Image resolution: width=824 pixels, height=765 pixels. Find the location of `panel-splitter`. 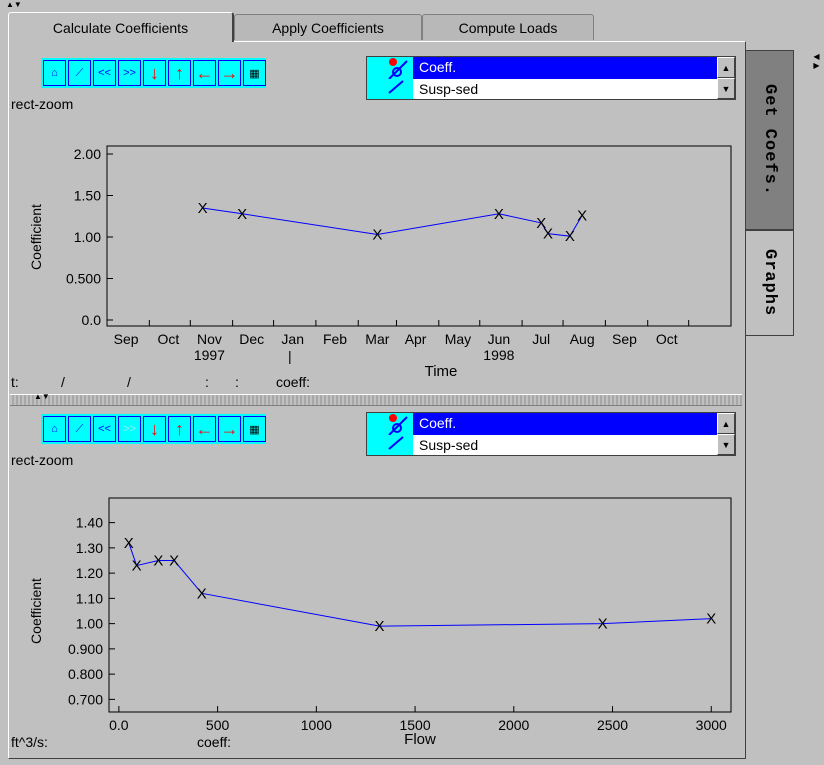

panel-splitter is located at coordinates (376, 400).